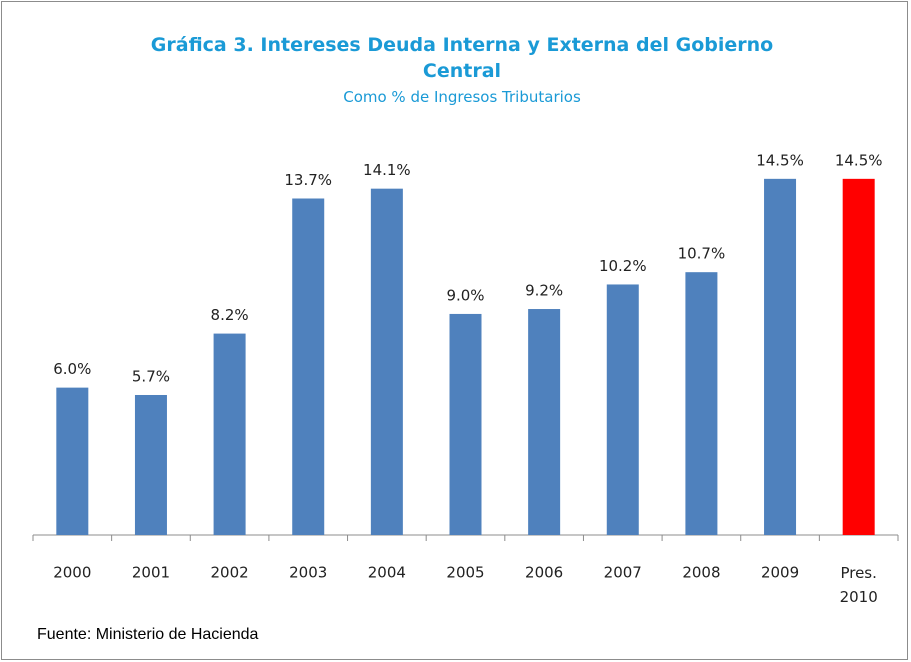  What do you see at coordinates (465, 573) in the screenshot?
I see `x-tick-label: 2005` at bounding box center [465, 573].